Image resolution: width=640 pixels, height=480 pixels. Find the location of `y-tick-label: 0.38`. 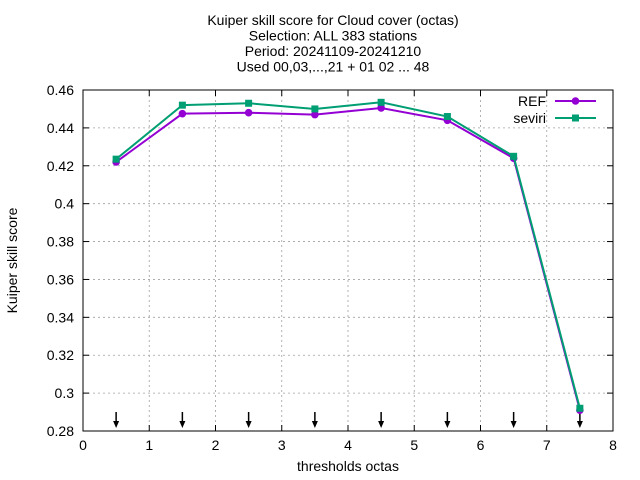

y-tick-label: 0.38 is located at coordinates (60, 242).